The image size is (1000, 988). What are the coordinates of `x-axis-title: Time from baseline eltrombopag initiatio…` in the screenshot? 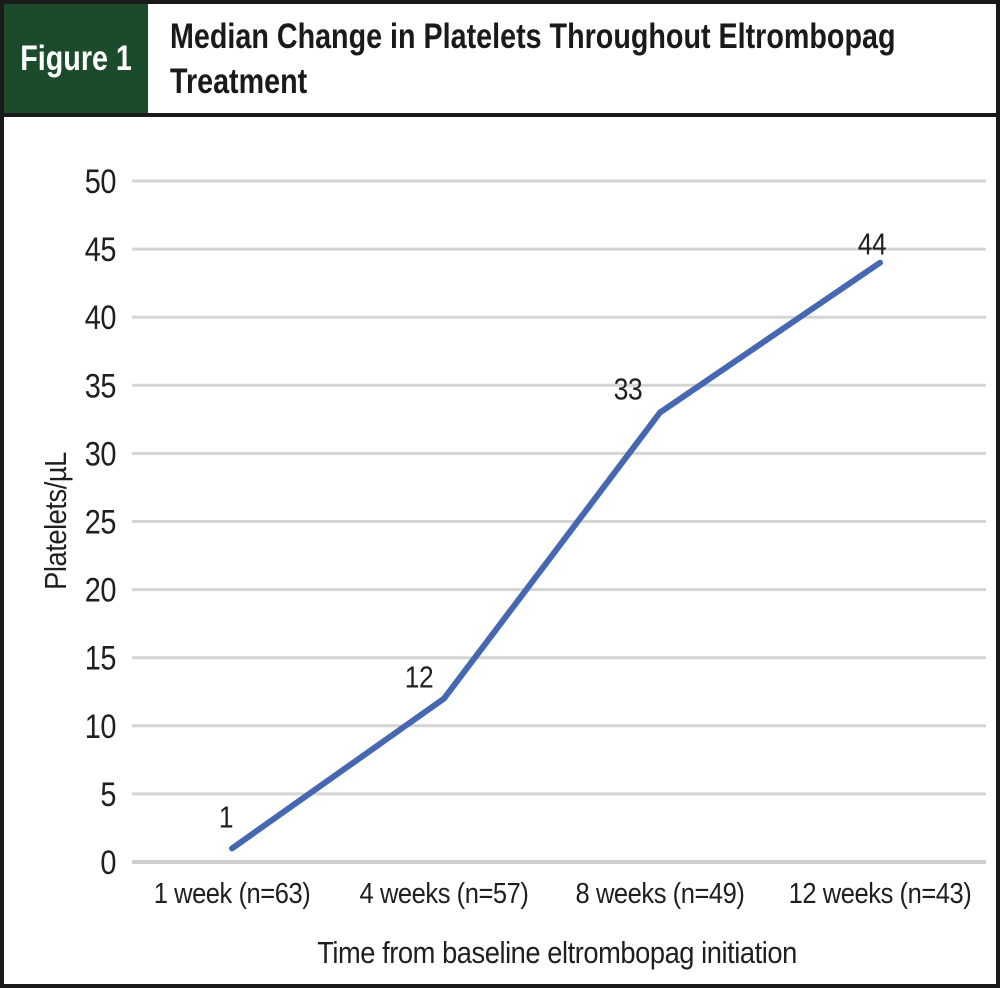 It's located at (557, 953).